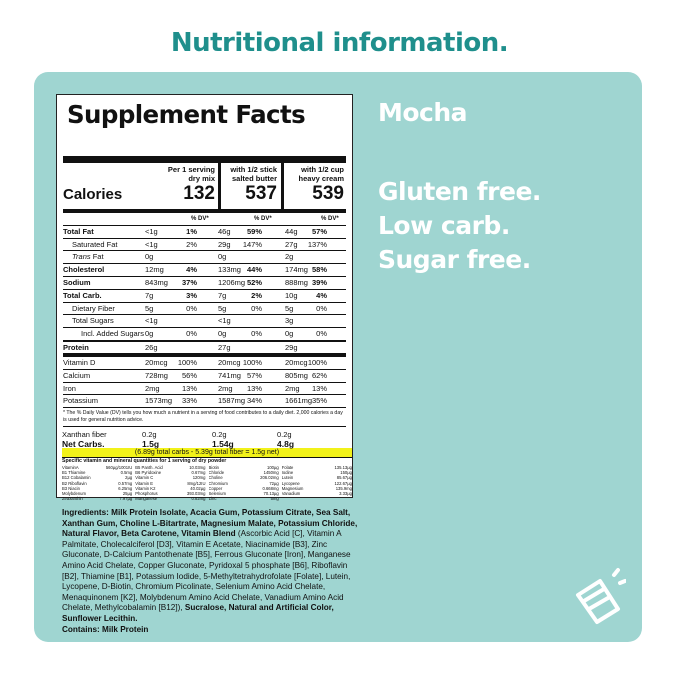 The image size is (679, 679). Describe the element at coordinates (170, 478) in the screenshot. I see `vitamin-mineral-item: Vitamin C 120mg` at that location.